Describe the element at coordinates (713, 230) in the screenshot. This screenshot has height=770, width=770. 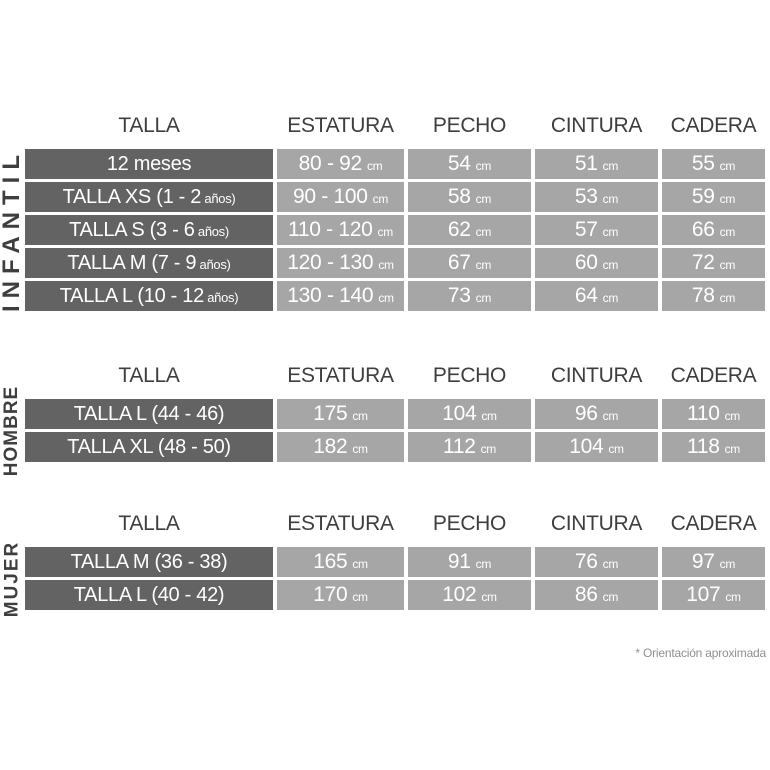
I see `cadera-cell: 66 cm` at that location.